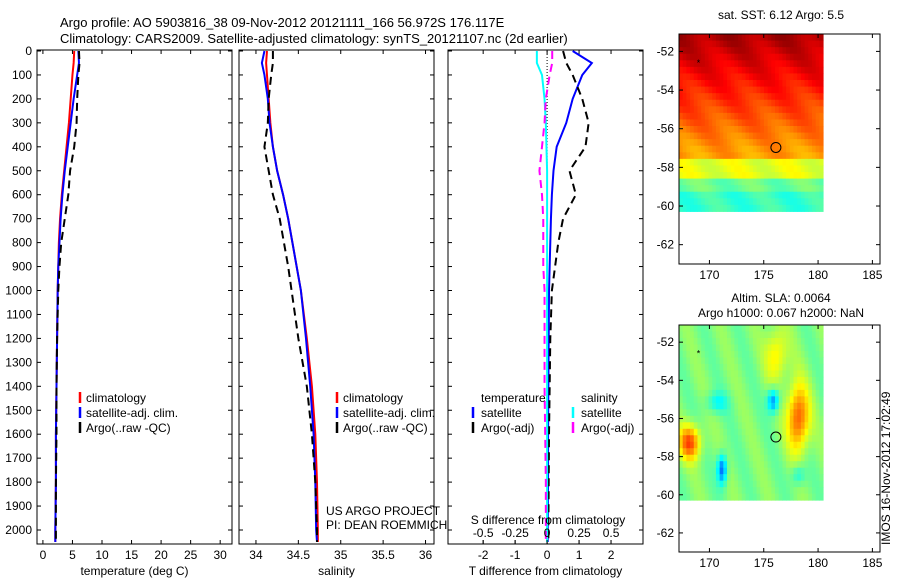 This screenshot has width=900, height=580. Describe the element at coordinates (18, 291) in the screenshot. I see `y-tick-label: 1000` at that location.